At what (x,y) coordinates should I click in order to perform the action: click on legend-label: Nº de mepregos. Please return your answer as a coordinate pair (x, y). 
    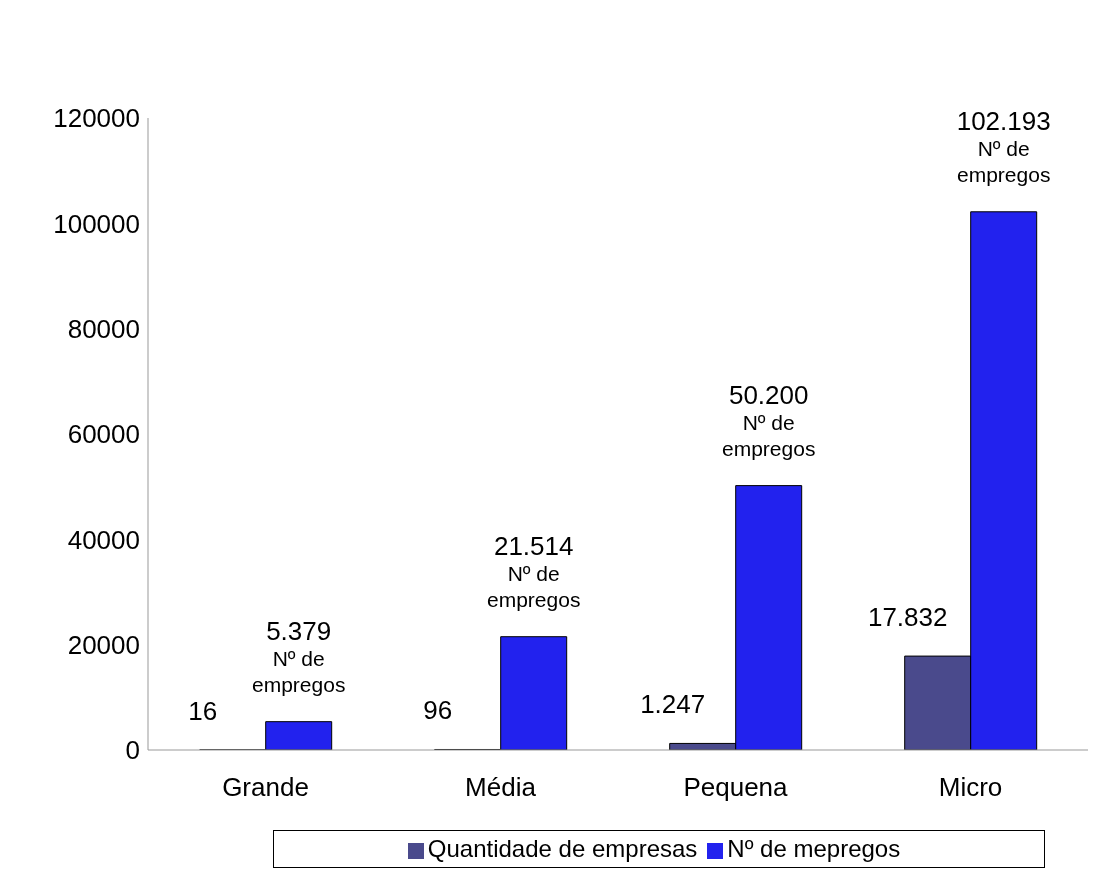
    Looking at the image, I should click on (814, 848).